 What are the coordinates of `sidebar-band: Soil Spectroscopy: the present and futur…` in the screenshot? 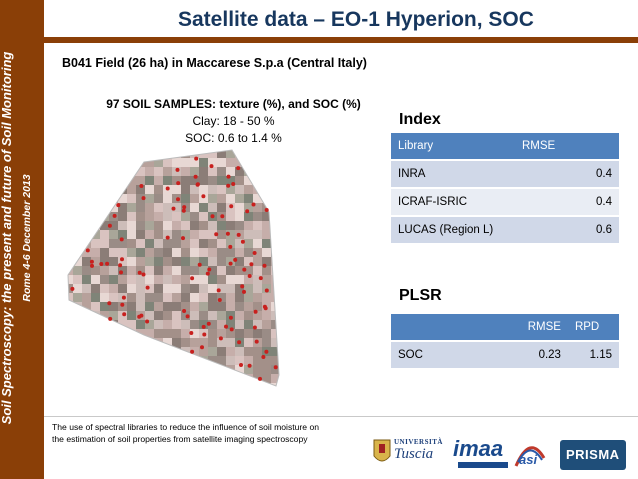 It's located at (22, 239).